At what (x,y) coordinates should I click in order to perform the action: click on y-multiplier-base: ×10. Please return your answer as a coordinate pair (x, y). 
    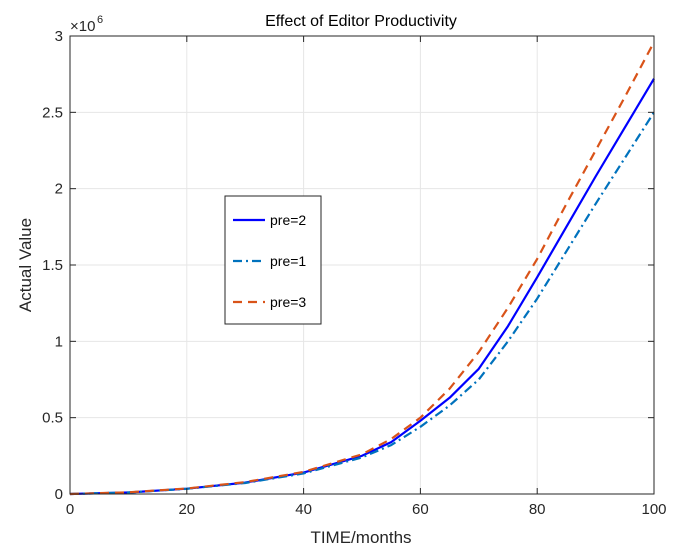
    Looking at the image, I should click on (82, 26).